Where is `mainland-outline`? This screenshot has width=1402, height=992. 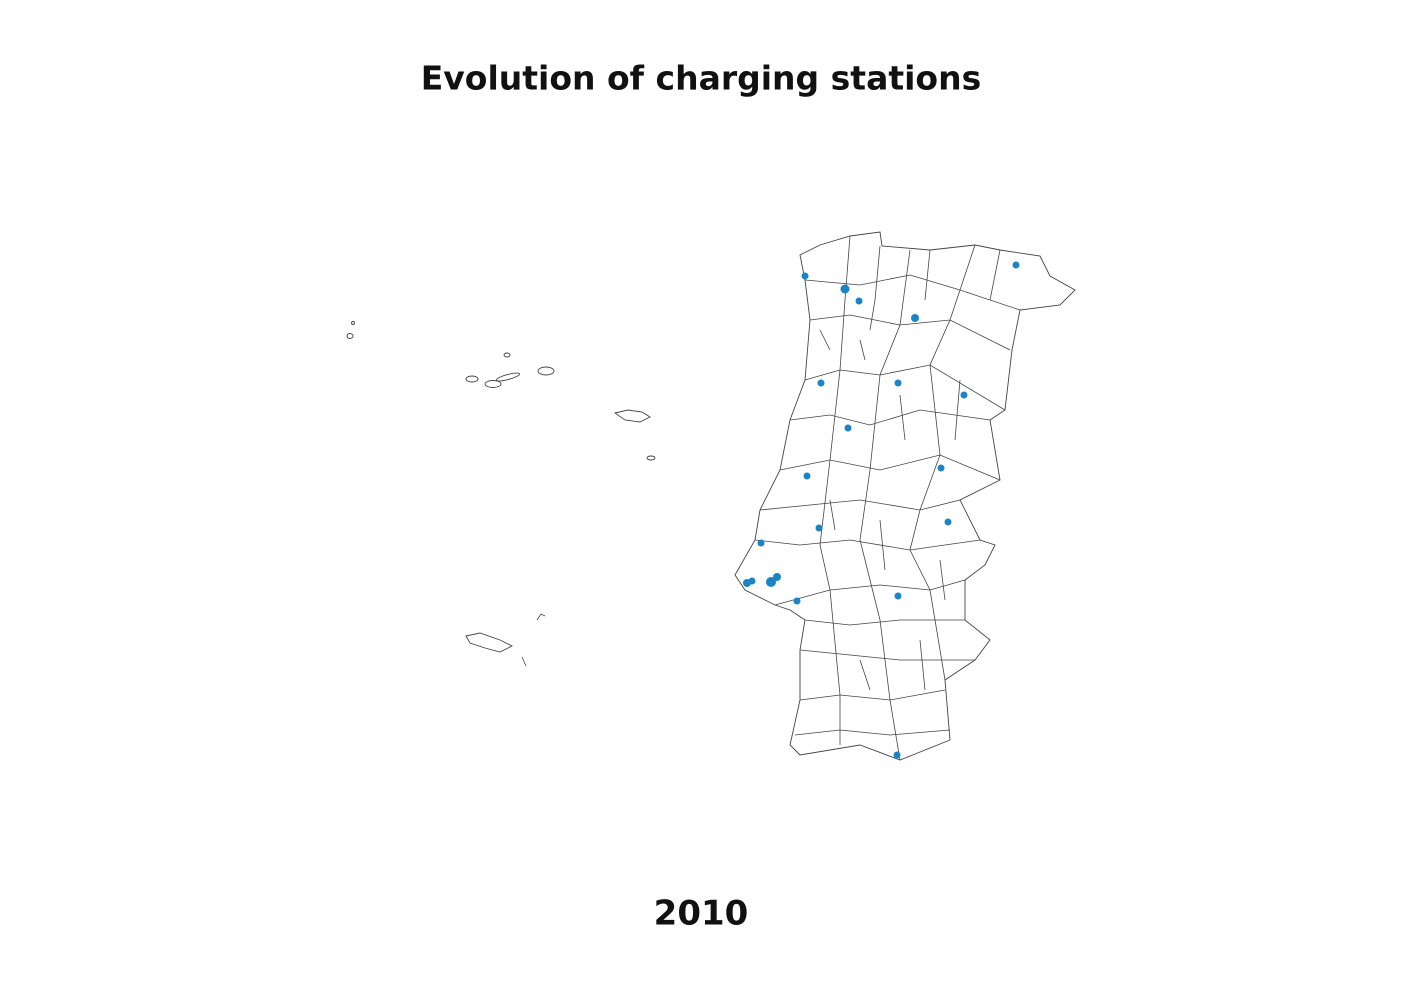 mainland-outline is located at coordinates (905, 496).